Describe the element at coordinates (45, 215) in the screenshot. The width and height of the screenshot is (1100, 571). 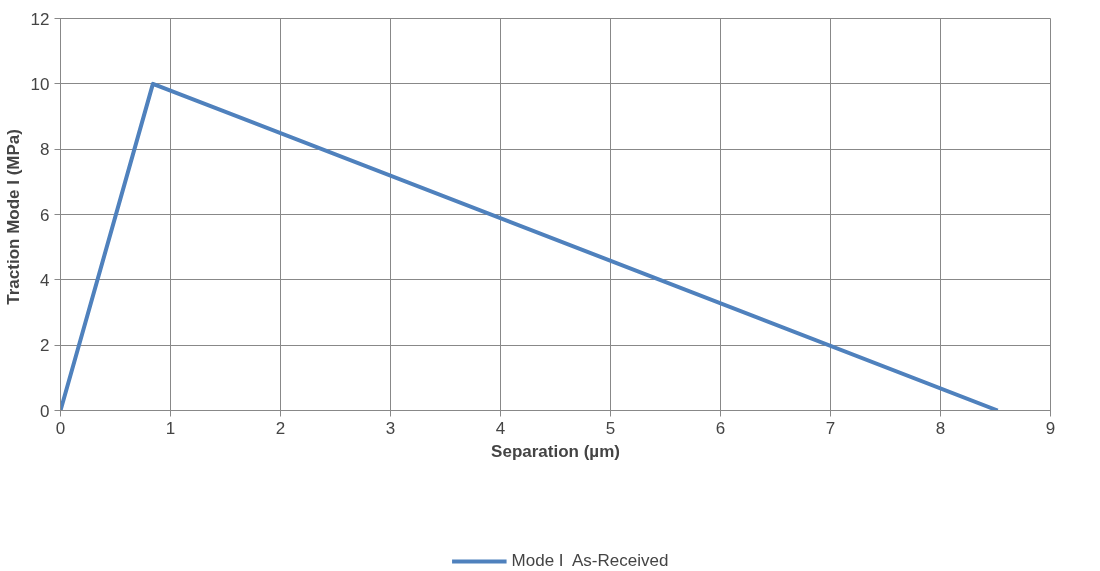
I see `y-tick-label: 6` at that location.